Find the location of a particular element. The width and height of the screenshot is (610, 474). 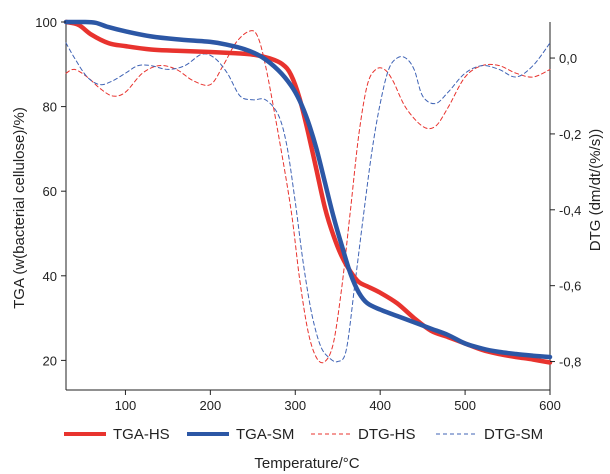

legend: TGA-HS TGA-SM DTG-HS DTG-SM is located at coordinates (303, 434).